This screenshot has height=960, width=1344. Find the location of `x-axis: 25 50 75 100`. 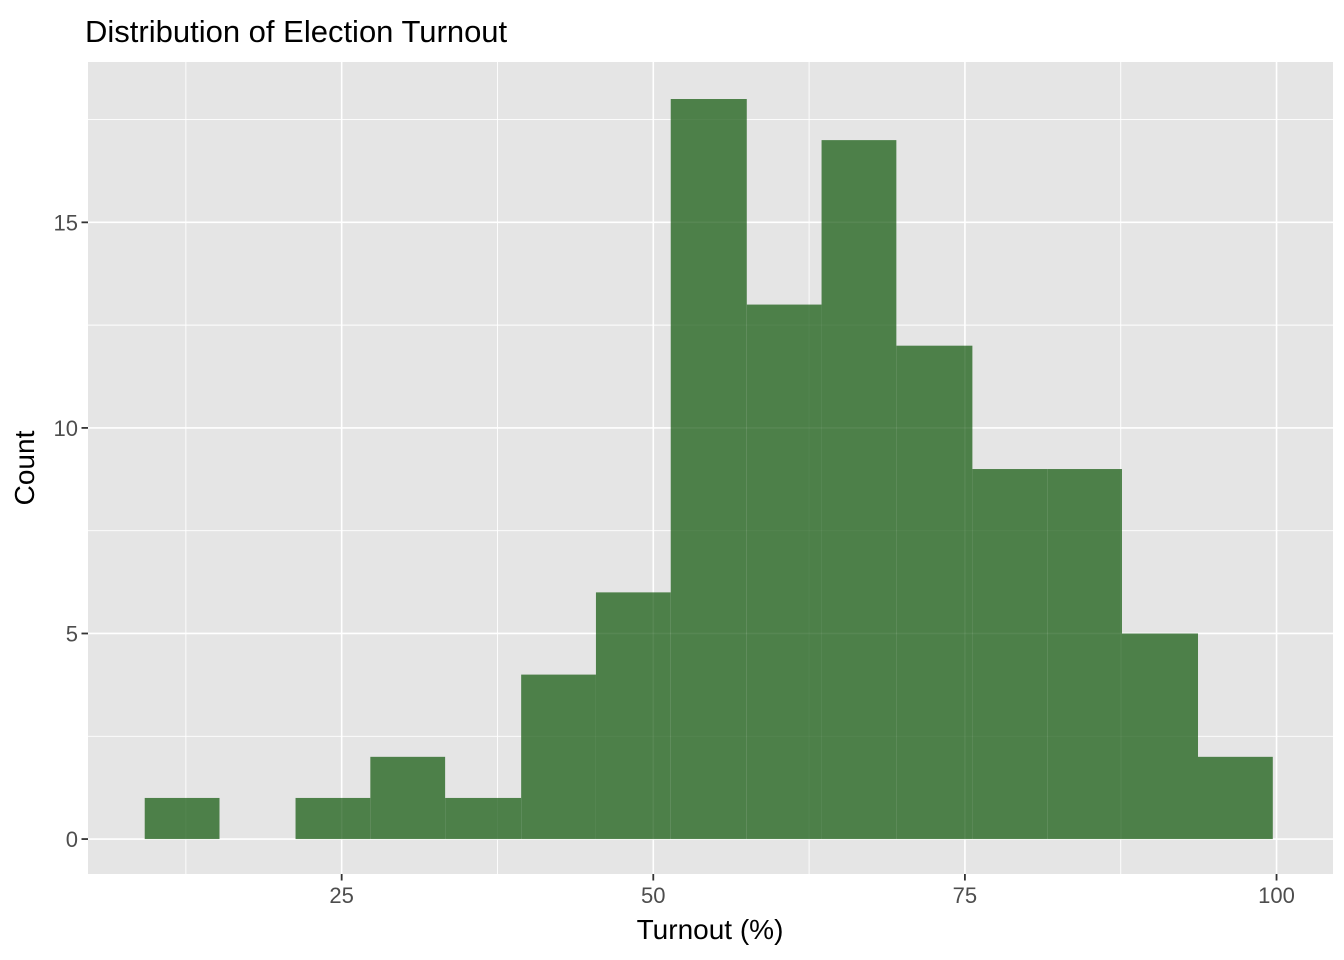

x-axis: 25 50 75 100 is located at coordinates (812, 891).